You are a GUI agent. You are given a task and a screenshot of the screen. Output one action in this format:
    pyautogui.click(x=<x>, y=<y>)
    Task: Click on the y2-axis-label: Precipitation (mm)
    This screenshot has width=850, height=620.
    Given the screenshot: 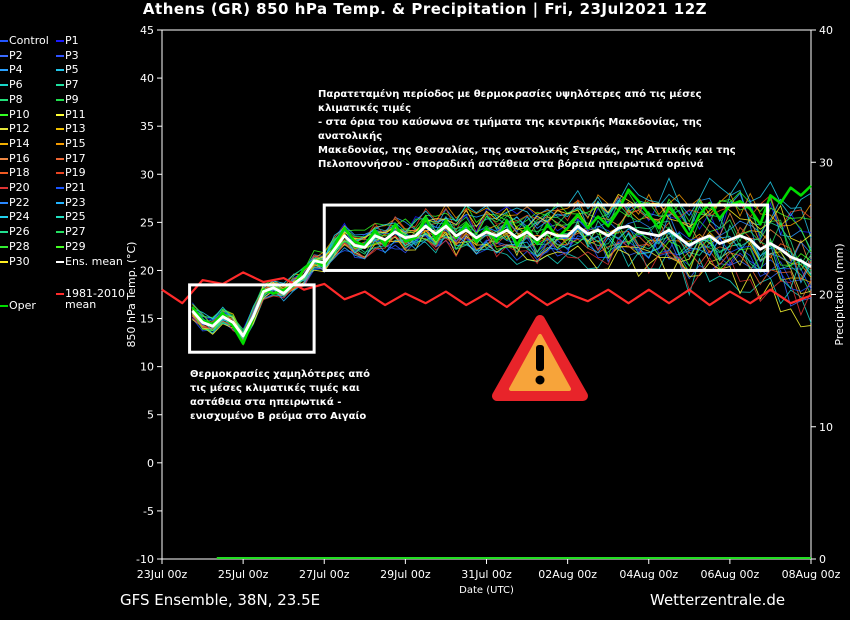 What is the action you would take?
    pyautogui.click(x=839, y=294)
    